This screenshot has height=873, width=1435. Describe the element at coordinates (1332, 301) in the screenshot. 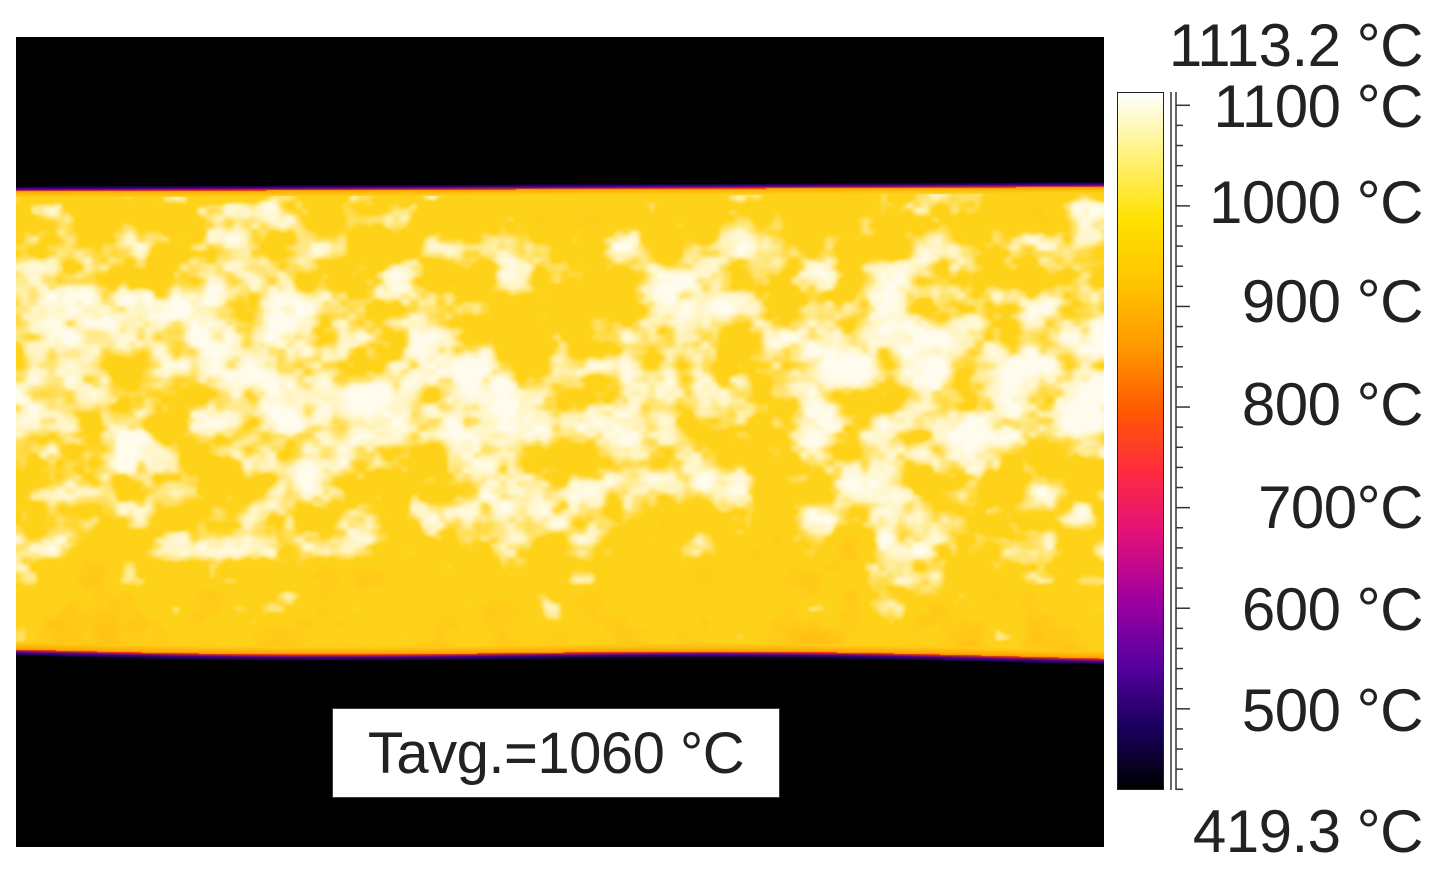

I see `colorbar-tick-label-900: 900 °C` at that location.